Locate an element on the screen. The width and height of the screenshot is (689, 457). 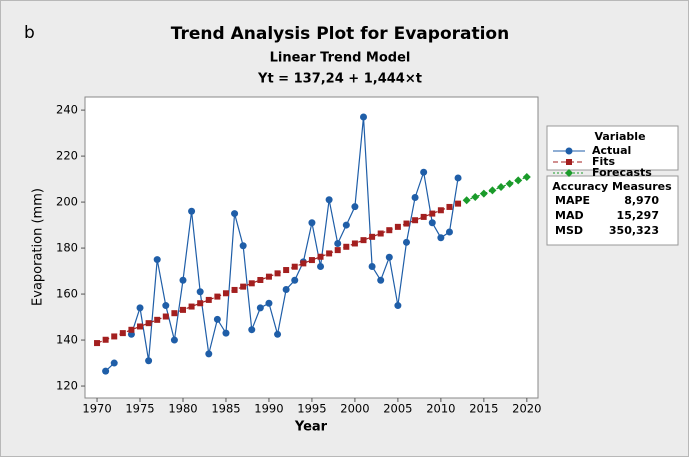
x-tick-label: 2010 is located at coordinates (440, 409).